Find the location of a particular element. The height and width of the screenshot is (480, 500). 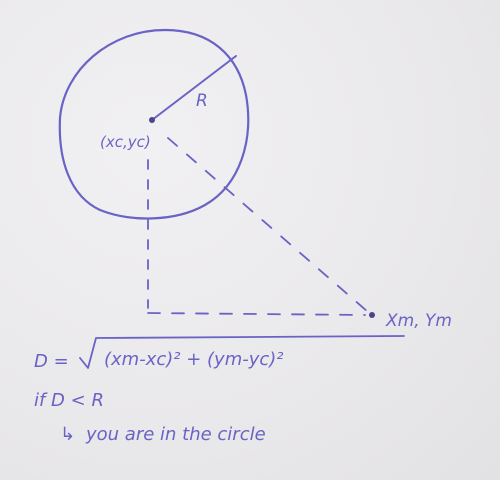

square-root-sign is located at coordinates (242, 352).